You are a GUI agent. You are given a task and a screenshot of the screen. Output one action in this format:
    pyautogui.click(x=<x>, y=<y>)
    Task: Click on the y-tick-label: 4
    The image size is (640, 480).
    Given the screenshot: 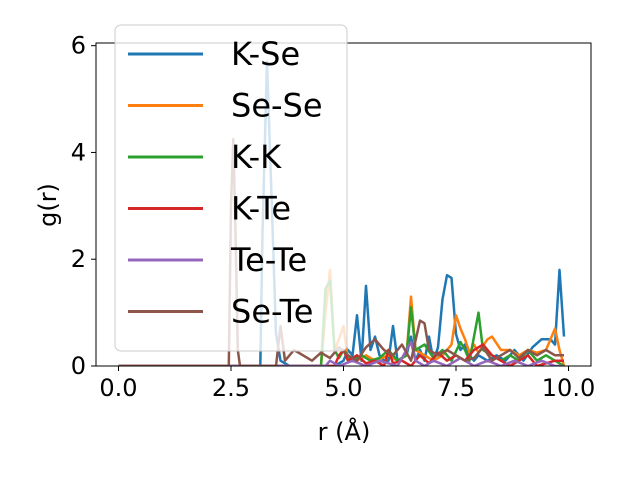 What is the action you would take?
    pyautogui.click(x=78, y=152)
    